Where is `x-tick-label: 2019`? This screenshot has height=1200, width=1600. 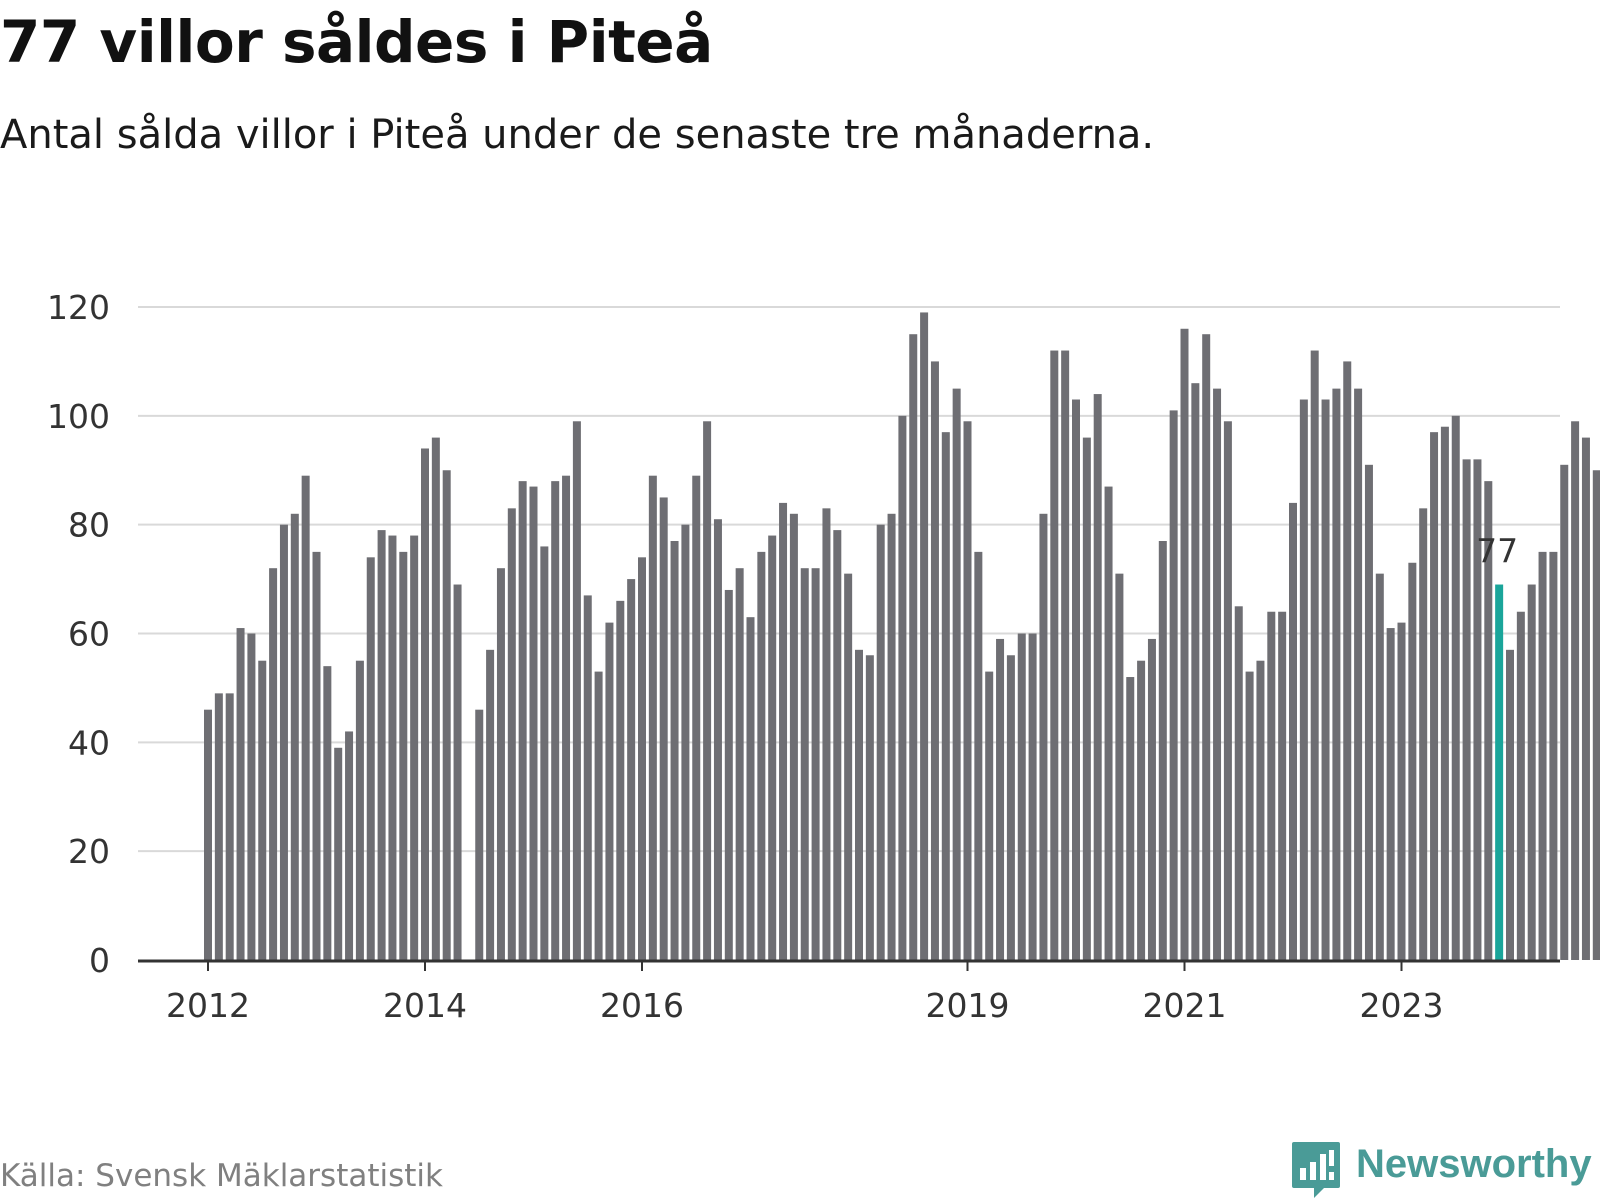 x-tick-label: 2019 is located at coordinates (968, 1005).